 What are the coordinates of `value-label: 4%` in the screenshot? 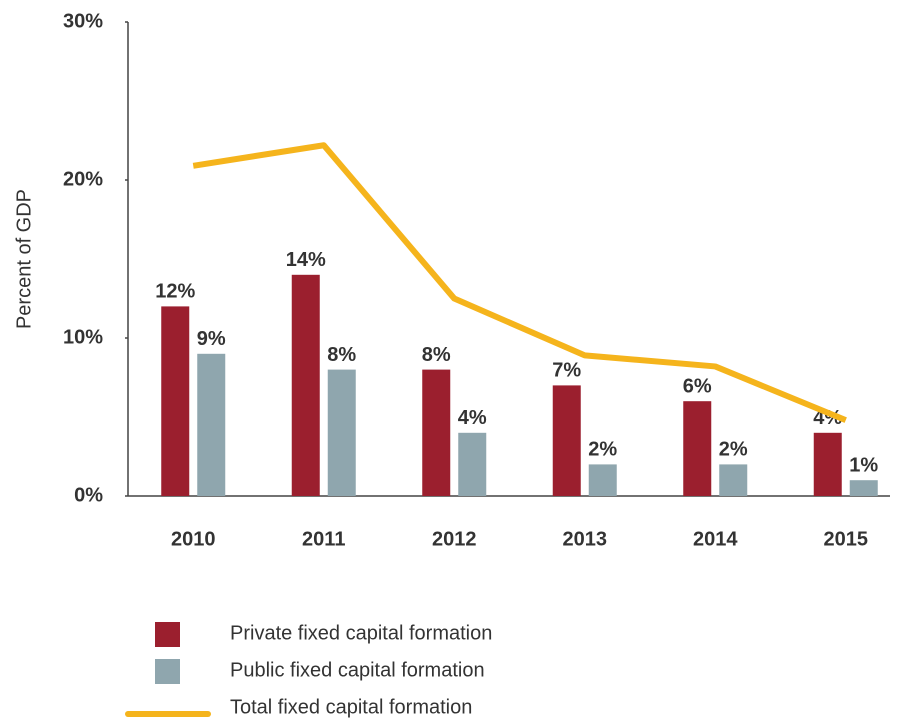 It's located at (472, 418).